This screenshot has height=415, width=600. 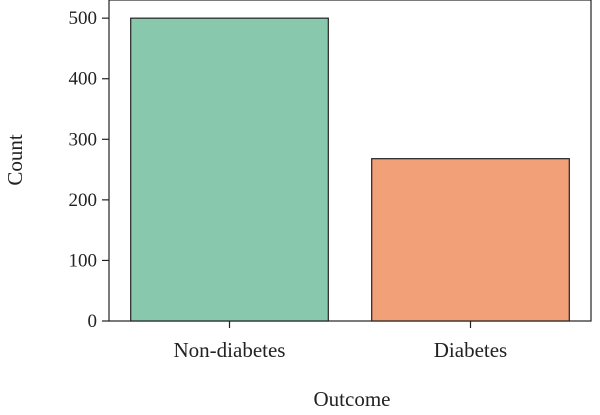 I want to click on y-tick-label: 200, so click(x=83, y=200).